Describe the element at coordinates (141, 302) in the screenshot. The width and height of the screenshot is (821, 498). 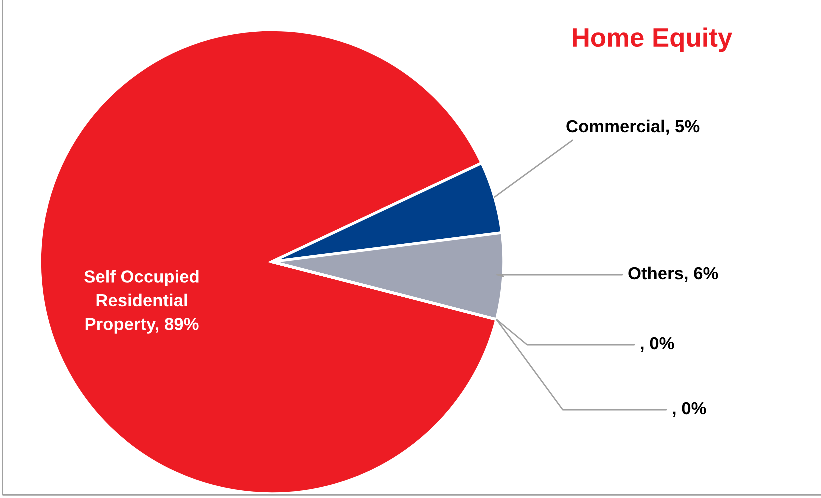
I see `slice-label: Self Occupied Residential Property, 89%` at that location.